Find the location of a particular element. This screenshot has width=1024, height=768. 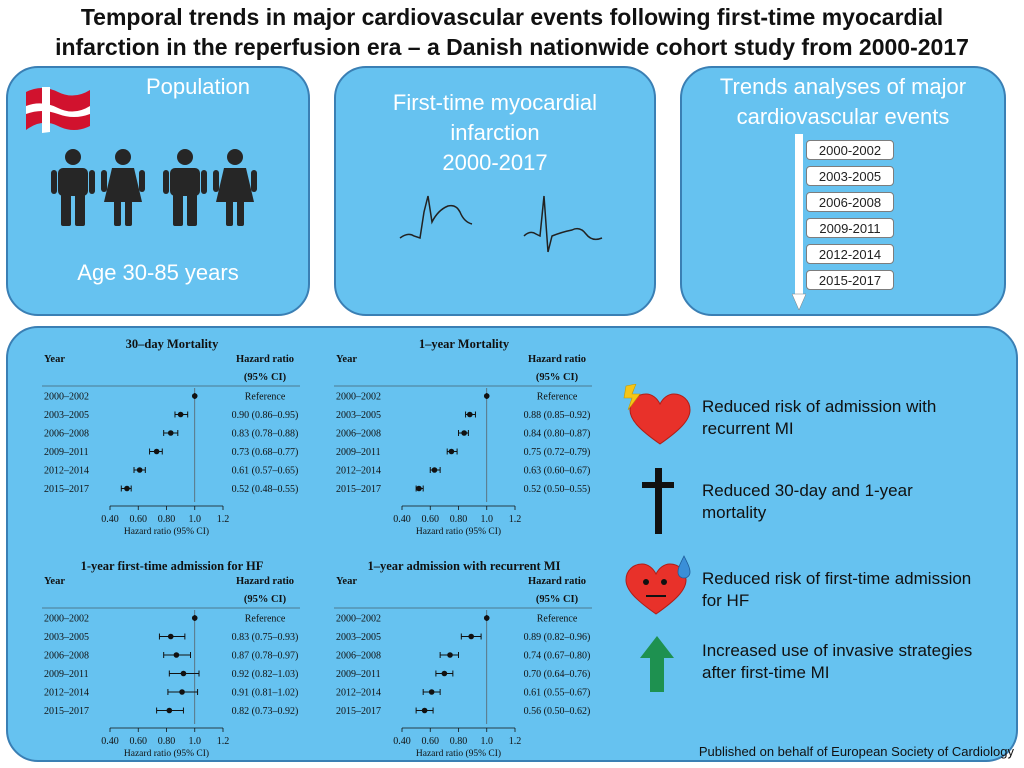

period-label: 2000-2002 is located at coordinates (850, 150).